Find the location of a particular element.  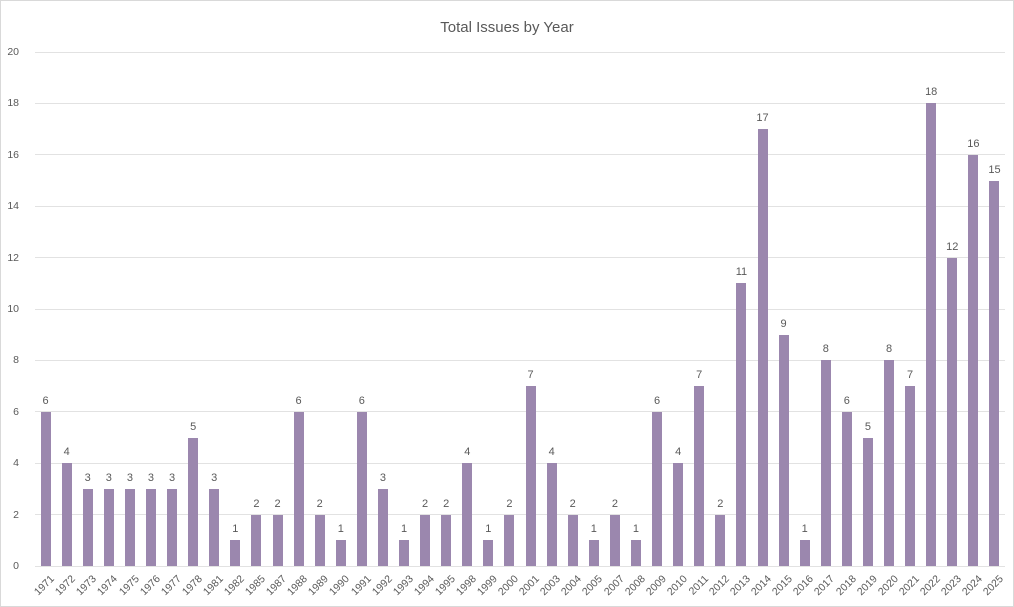

bar-value-label-1995: 2 is located at coordinates (446, 503).